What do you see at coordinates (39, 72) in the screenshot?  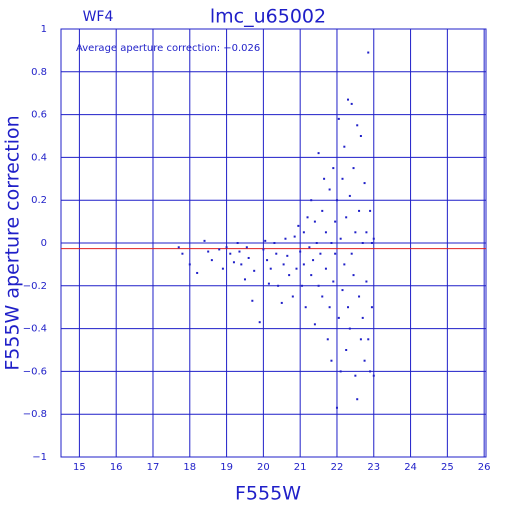 I see `y-tick-label: 0.8` at bounding box center [39, 72].